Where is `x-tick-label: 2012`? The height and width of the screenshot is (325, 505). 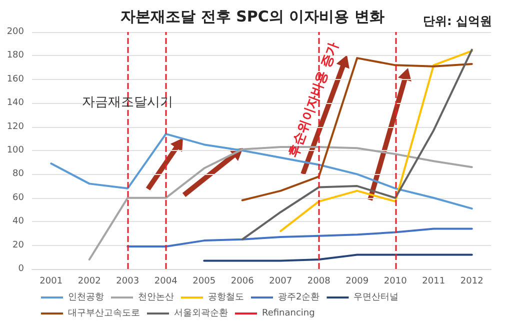
x-tick-label: 2012 is located at coordinates (472, 281).